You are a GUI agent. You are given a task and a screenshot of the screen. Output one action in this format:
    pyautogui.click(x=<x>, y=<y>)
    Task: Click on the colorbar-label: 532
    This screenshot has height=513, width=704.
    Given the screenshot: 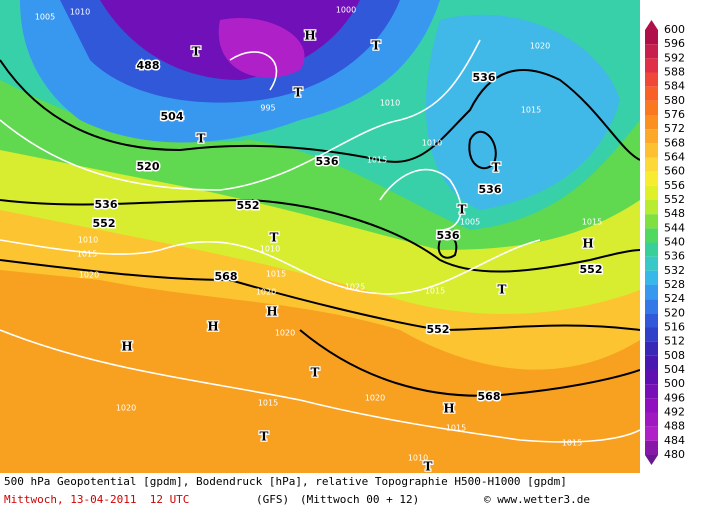 What is the action you would take?
    pyautogui.click(x=674, y=270)
    